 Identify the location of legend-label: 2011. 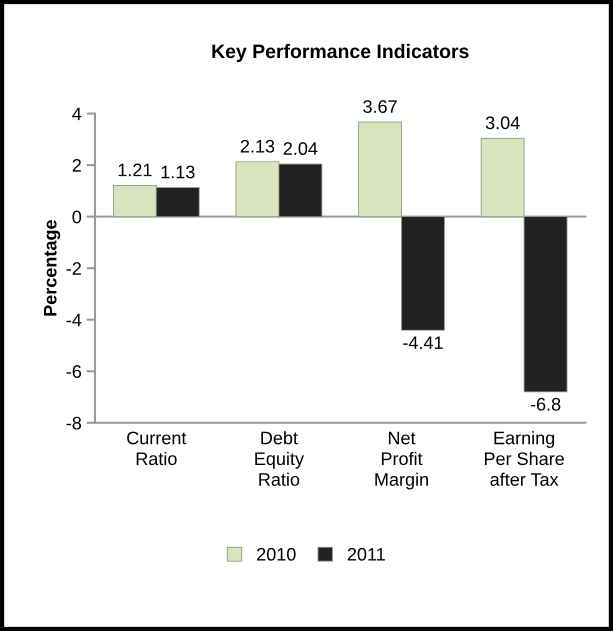
(366, 554).